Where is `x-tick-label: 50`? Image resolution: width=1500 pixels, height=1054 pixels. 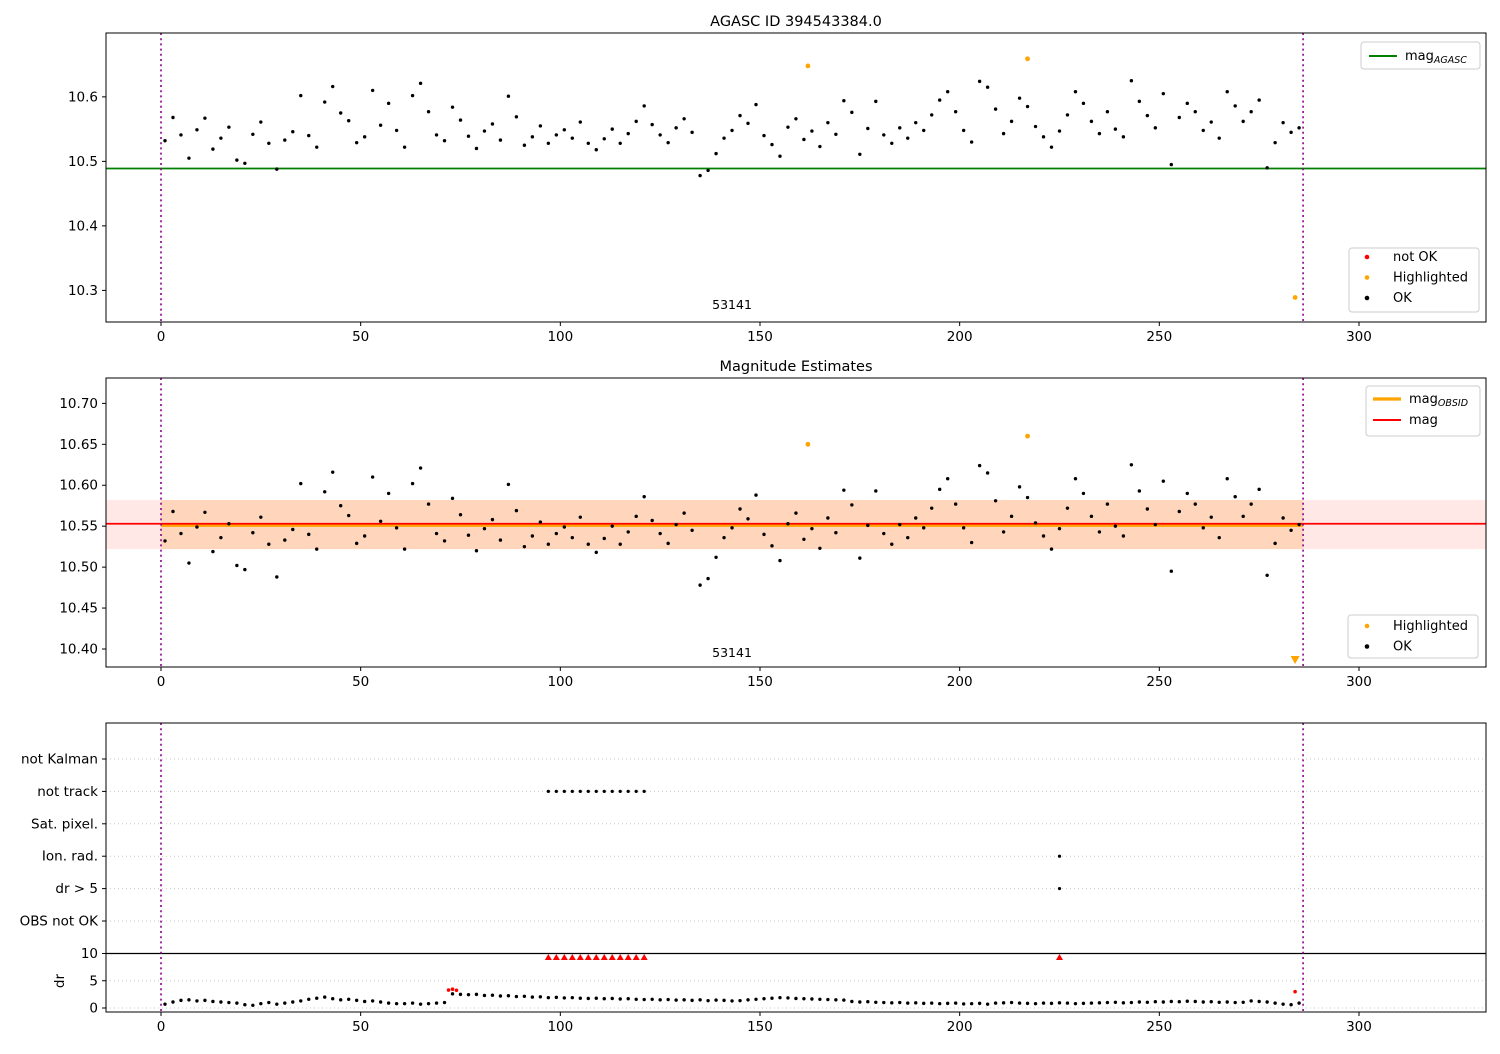
x-tick-label: 50 is located at coordinates (360, 682).